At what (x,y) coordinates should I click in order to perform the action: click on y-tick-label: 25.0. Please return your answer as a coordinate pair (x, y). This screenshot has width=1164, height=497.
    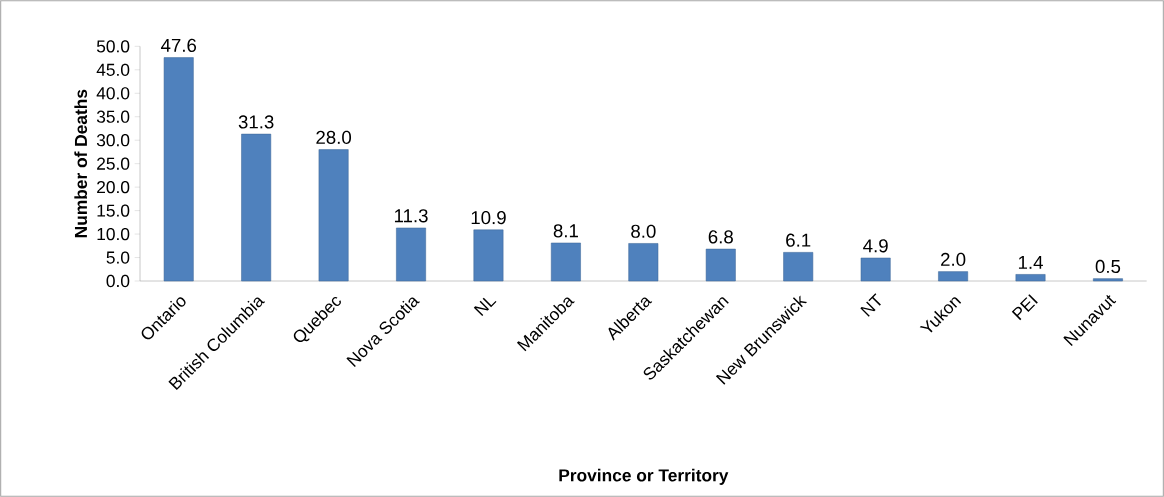
    Looking at the image, I should click on (113, 163).